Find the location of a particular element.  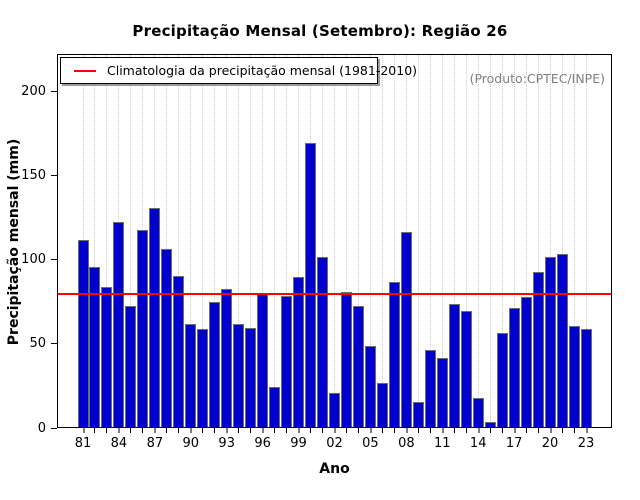

gridline-1983 is located at coordinates (107, 241).